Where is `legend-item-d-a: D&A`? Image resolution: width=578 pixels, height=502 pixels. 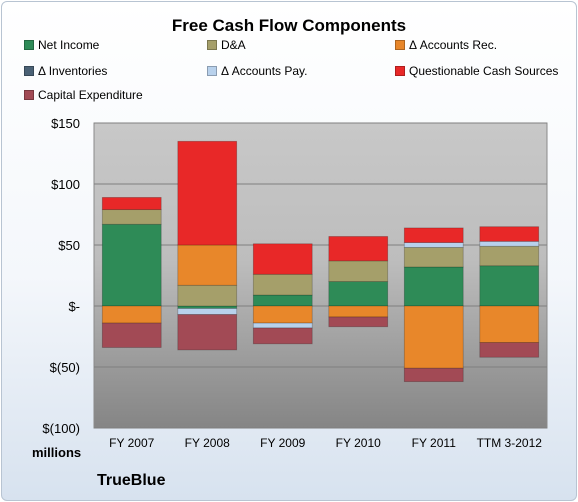 legend-item-d-a: D&A is located at coordinates (226, 45).